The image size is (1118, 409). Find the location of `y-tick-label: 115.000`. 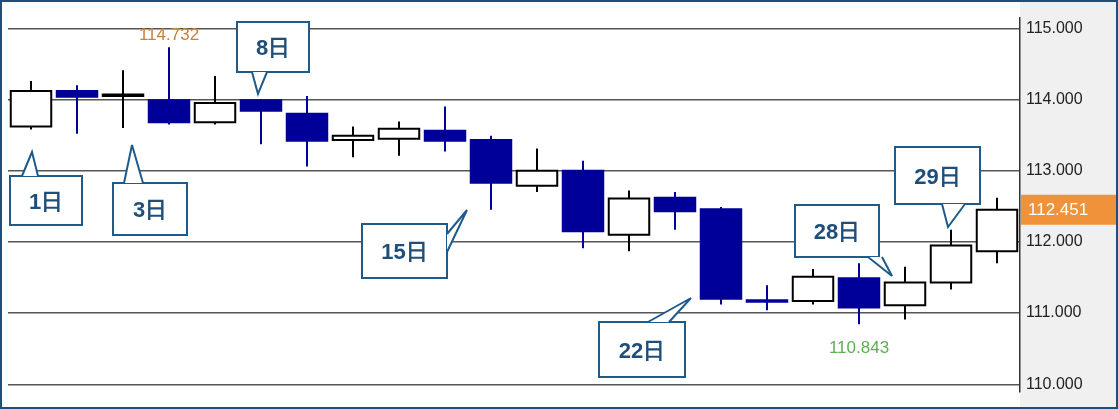

y-tick-label: 115.000 is located at coordinates (1054, 27).